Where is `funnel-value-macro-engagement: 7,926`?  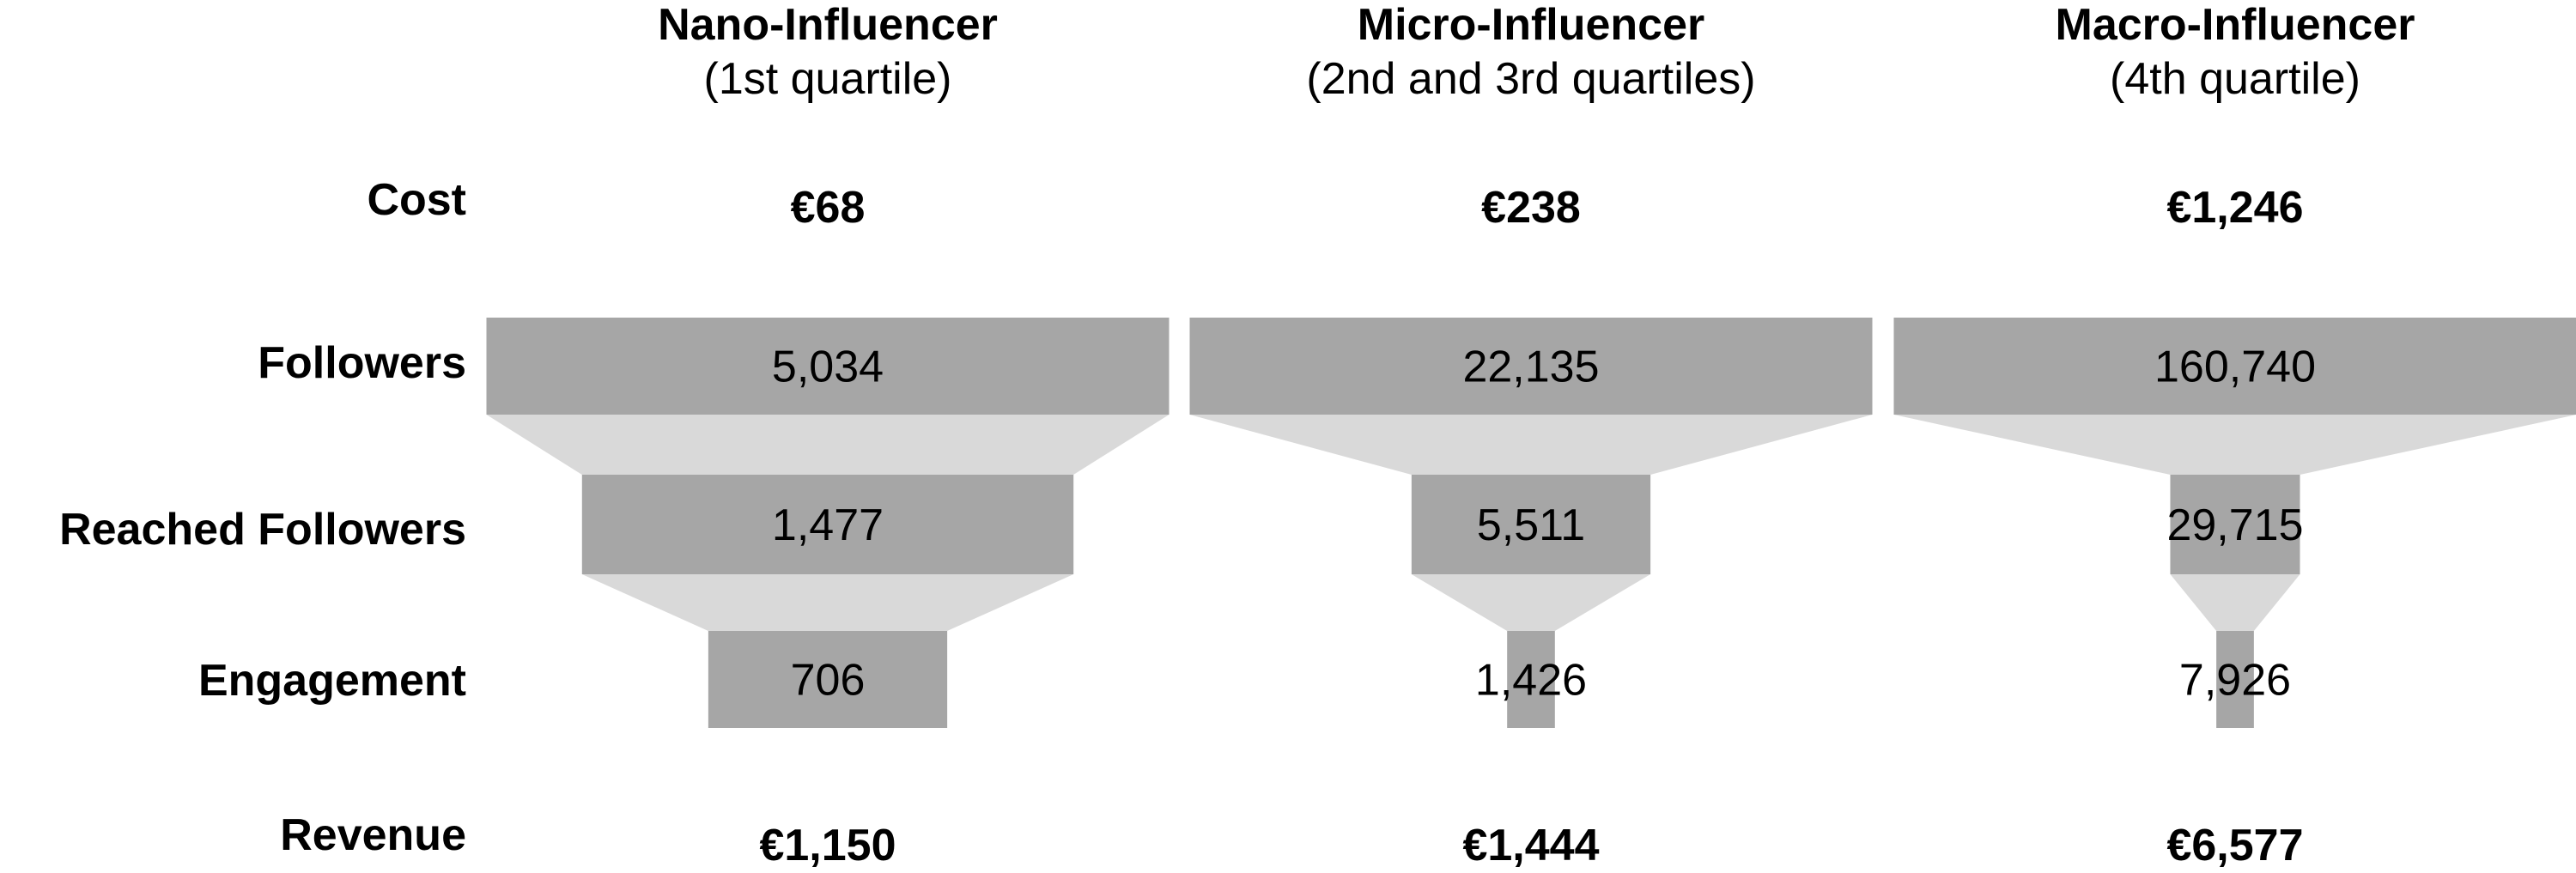 funnel-value-macro-engagement: 7,926 is located at coordinates (2235, 681).